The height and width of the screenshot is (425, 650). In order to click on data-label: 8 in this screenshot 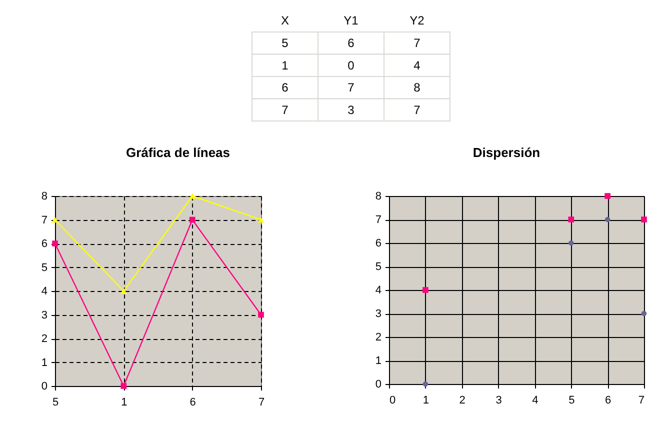, I will do `click(417, 87)`.